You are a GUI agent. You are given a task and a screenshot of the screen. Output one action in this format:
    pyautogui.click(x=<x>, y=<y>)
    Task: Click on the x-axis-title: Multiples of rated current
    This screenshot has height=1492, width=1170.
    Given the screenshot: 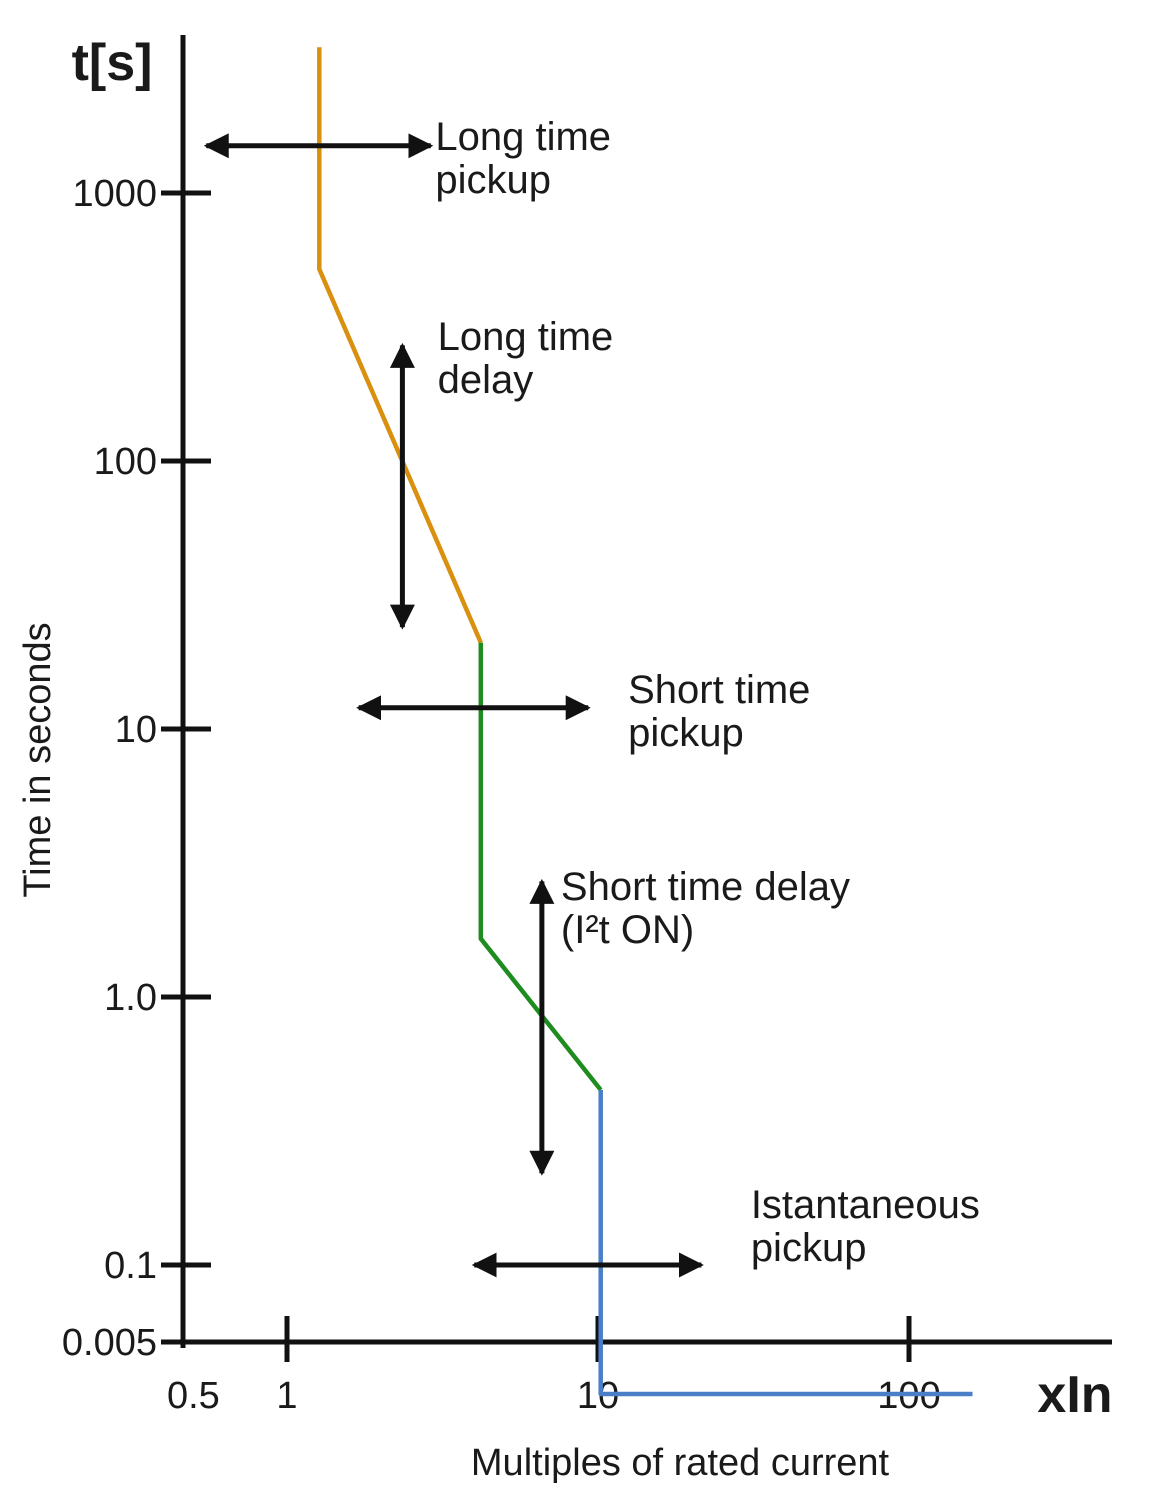 What is the action you would take?
    pyautogui.click(x=680, y=1463)
    